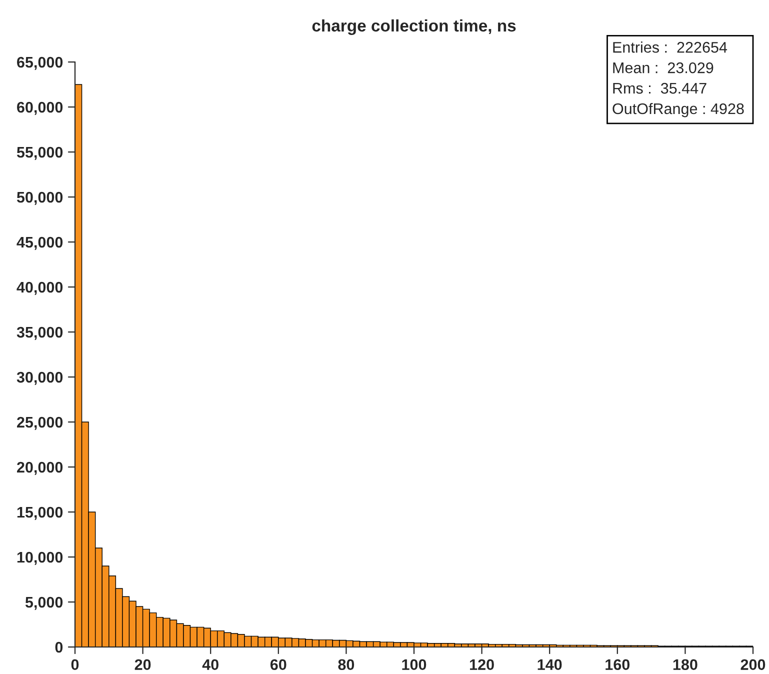 The height and width of the screenshot is (674, 769). I want to click on y-tick-label: 30,000, so click(39, 378).